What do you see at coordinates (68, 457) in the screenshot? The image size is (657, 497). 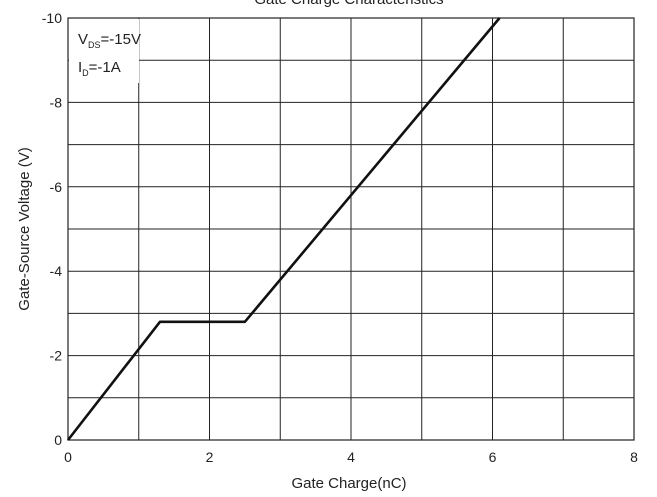 I see `x-tick-label: 0` at bounding box center [68, 457].